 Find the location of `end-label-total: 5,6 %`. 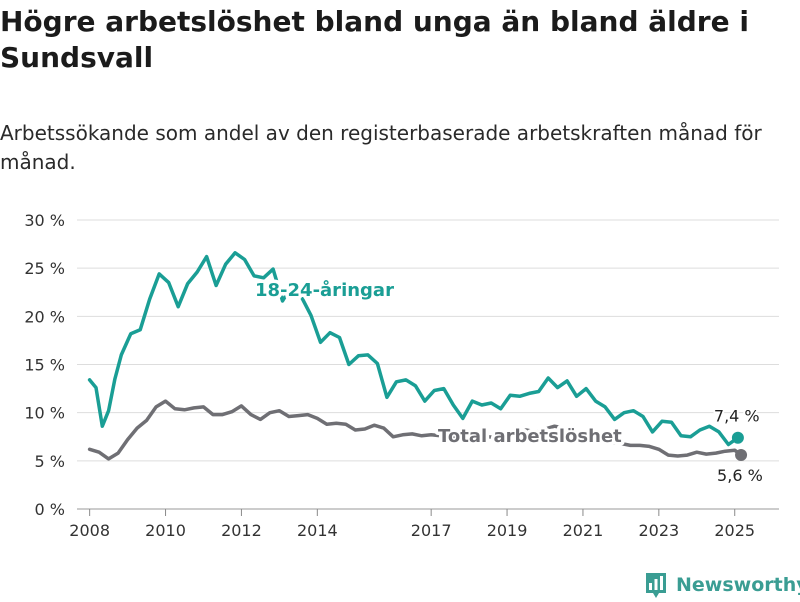

end-label-total: 5,6 % is located at coordinates (740, 475).